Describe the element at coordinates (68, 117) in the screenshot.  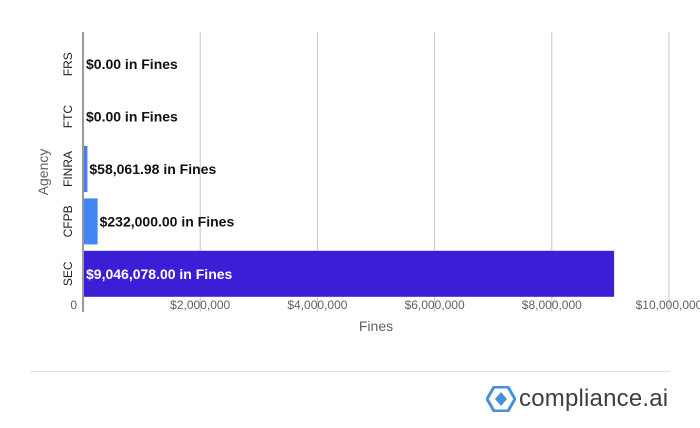
I see `category-label: FTC` at that location.